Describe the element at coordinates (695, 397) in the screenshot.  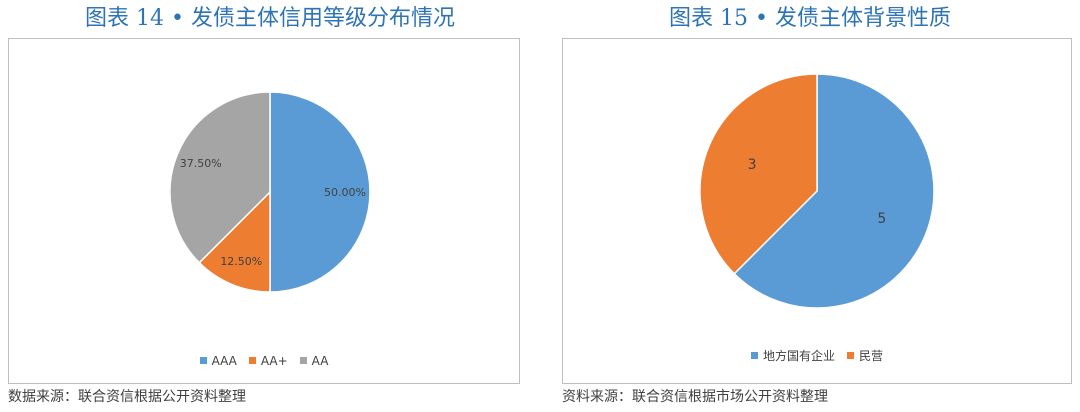
I see `figure-15-source: 资料来源：联合资信根据市场公开资料整理` at that location.